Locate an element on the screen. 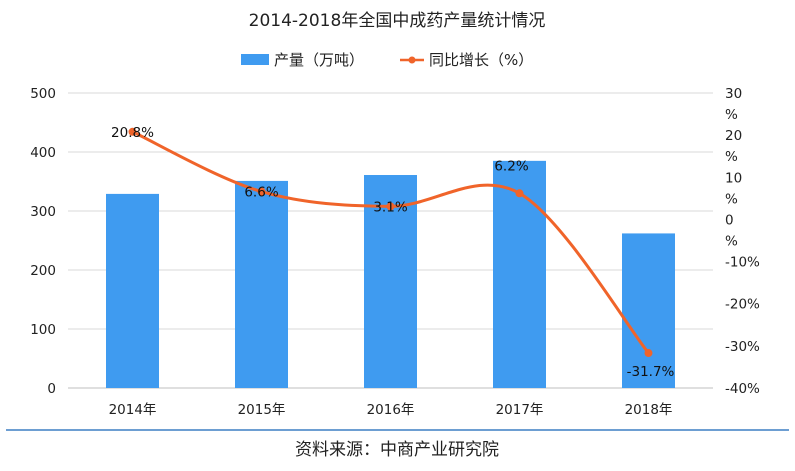  x-tick-label: 2014年 is located at coordinates (133, 410).